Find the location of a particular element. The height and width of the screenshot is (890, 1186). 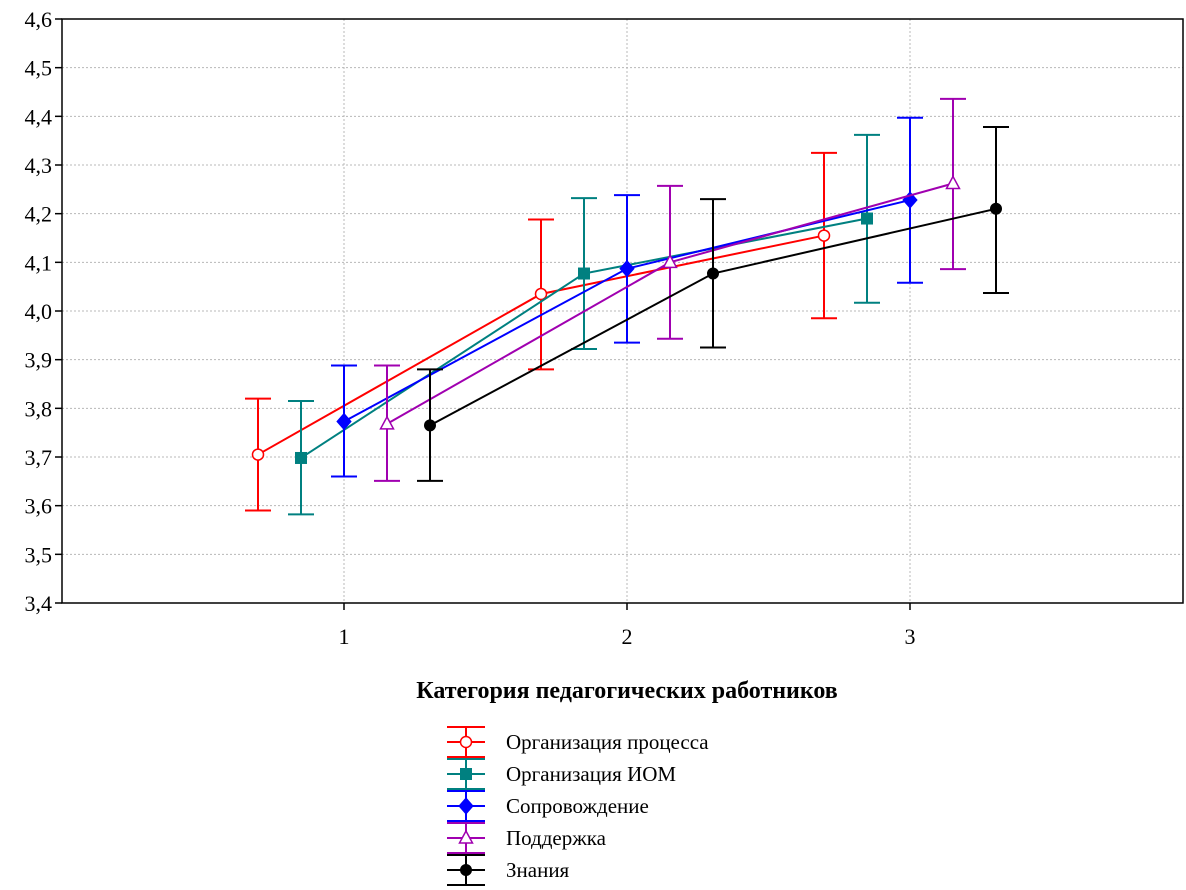

y-tick-label: 4,0 is located at coordinates (39, 311).